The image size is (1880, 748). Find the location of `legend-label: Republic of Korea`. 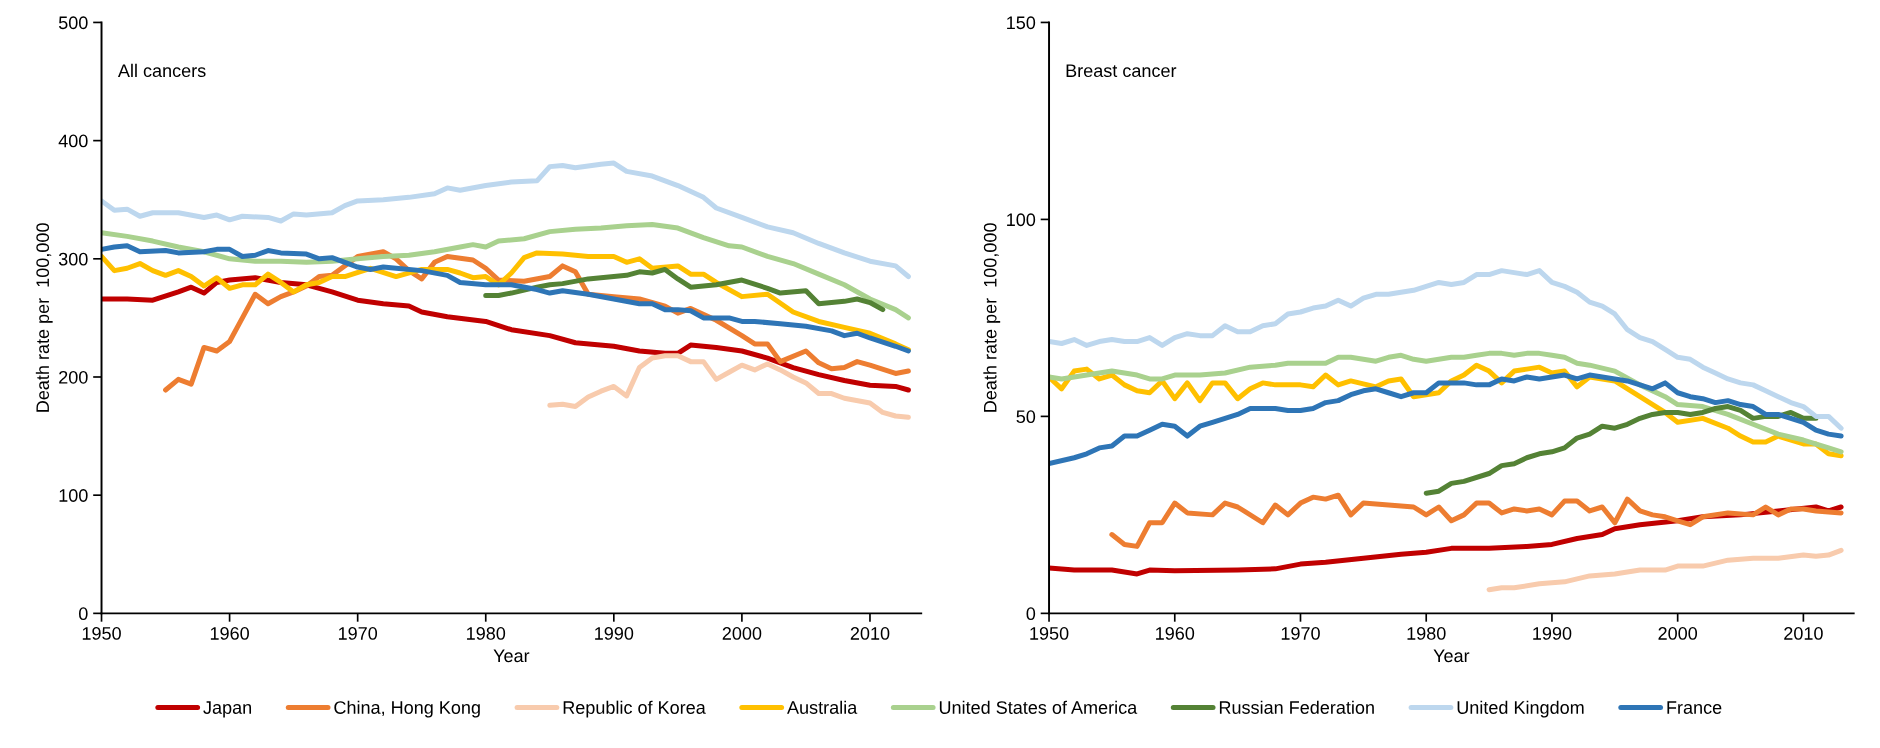

legend-label: Republic of Korea is located at coordinates (634, 709).